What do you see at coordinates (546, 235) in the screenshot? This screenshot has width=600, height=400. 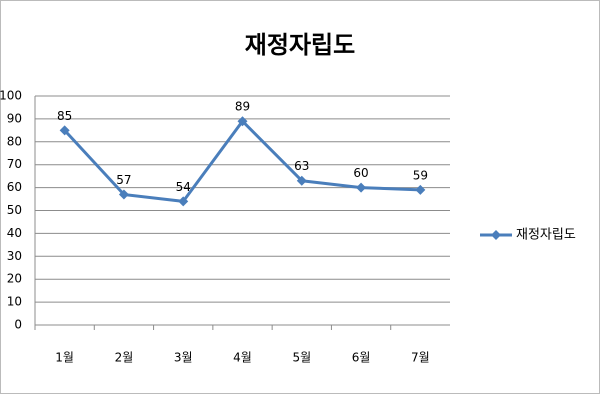 I see `legend-label: 재정자립도` at bounding box center [546, 235].